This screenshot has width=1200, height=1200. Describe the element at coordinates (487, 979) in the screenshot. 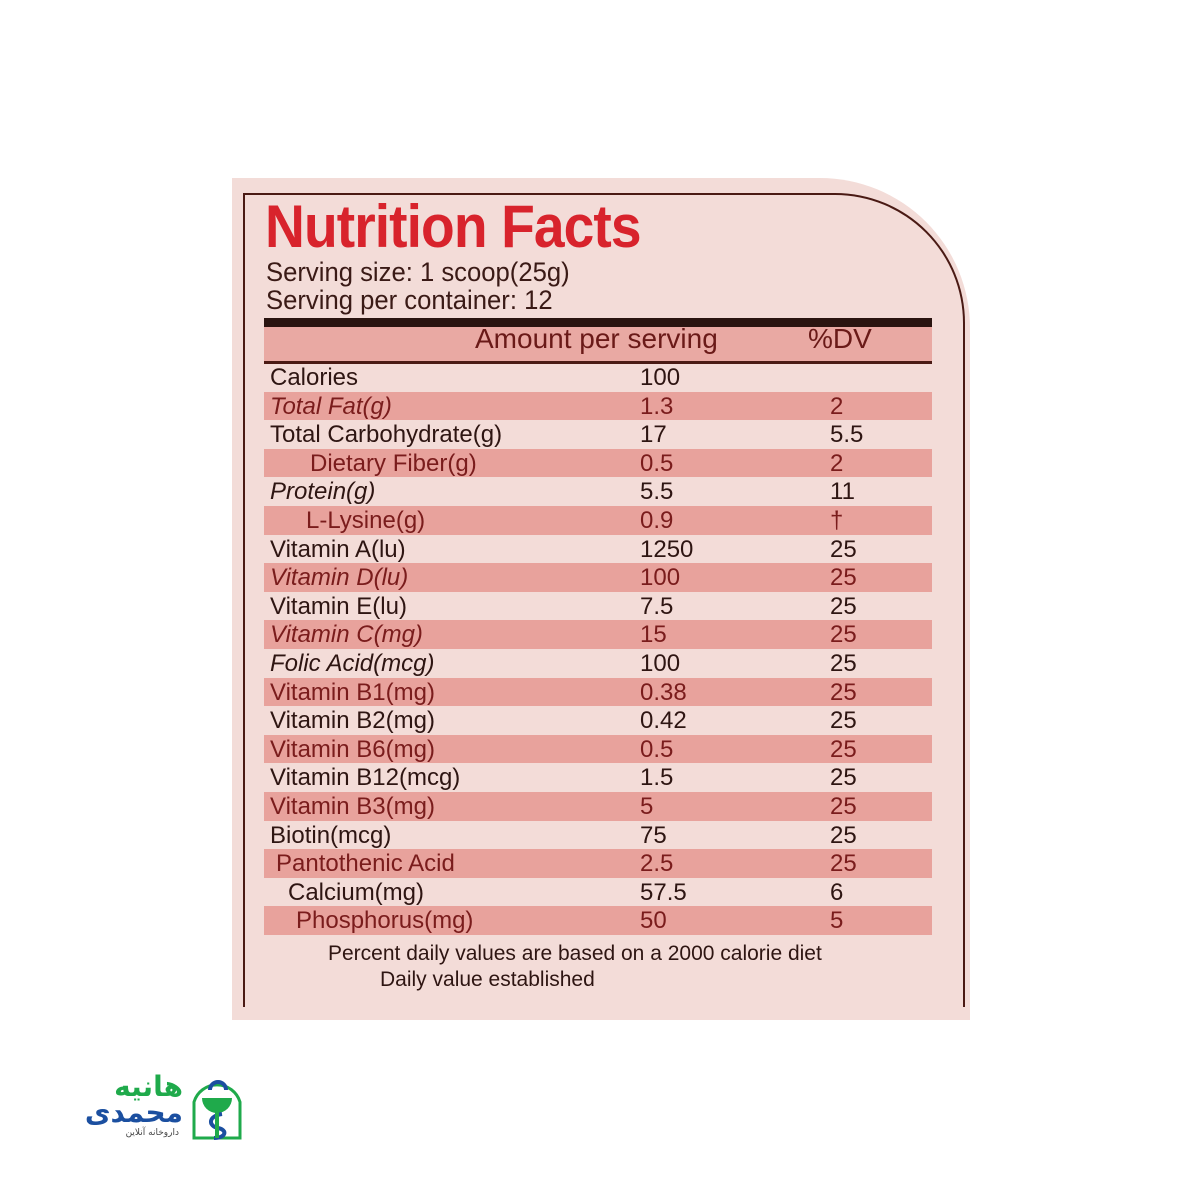

I see `footnote-daily-value: Daily value established` at that location.